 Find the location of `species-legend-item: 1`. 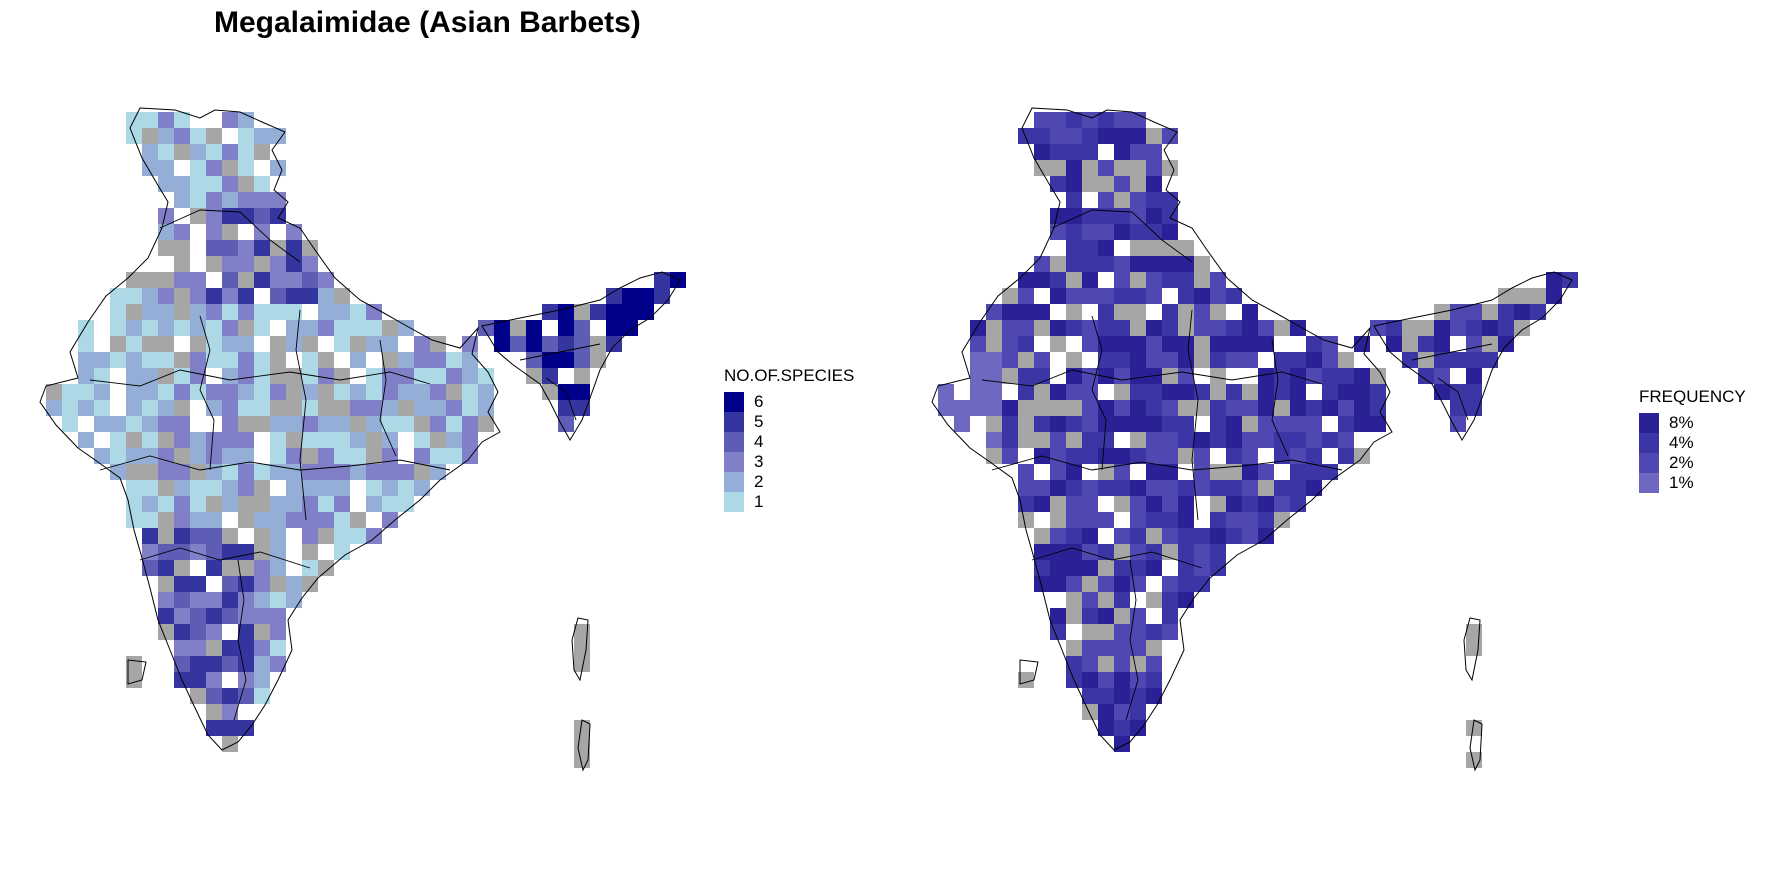

species-legend-item: 1 is located at coordinates (789, 502).